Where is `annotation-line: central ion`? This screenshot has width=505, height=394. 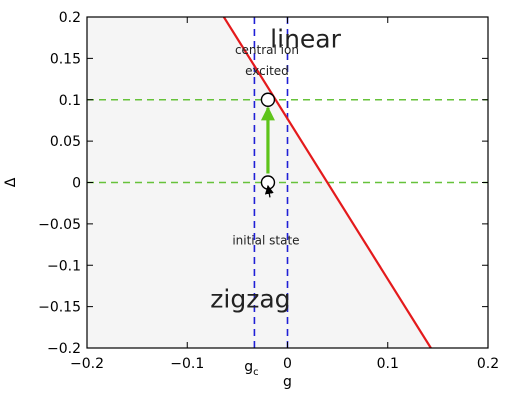 annotation-line: central ion is located at coordinates (267, 50).